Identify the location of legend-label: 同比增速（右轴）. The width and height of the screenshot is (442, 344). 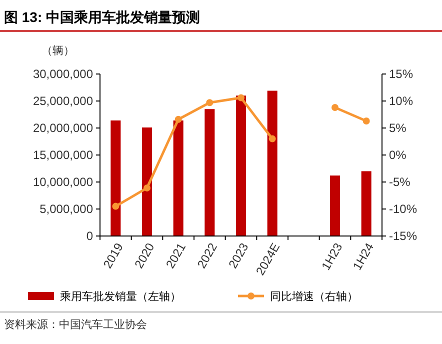
(314, 296).